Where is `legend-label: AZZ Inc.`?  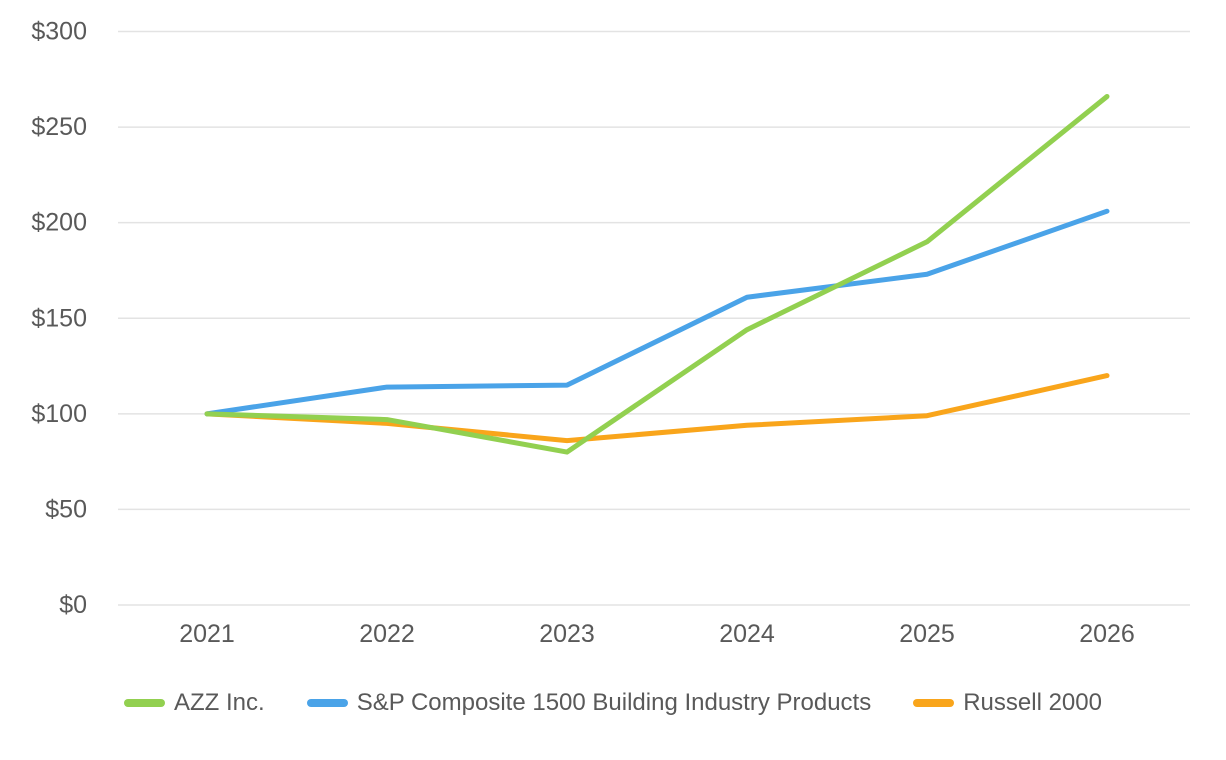 legend-label: AZZ Inc. is located at coordinates (219, 702).